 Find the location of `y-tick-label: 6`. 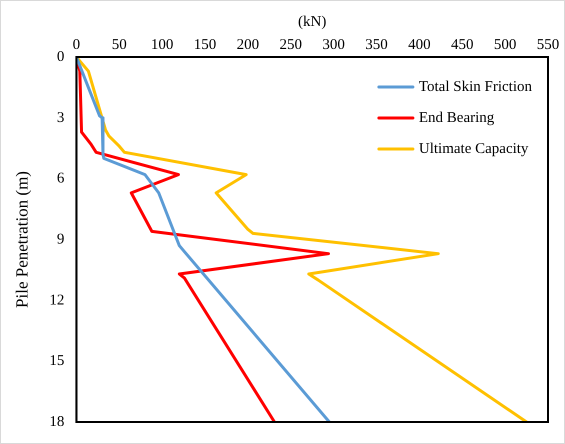

y-tick-label: 6 is located at coordinates (60, 178).